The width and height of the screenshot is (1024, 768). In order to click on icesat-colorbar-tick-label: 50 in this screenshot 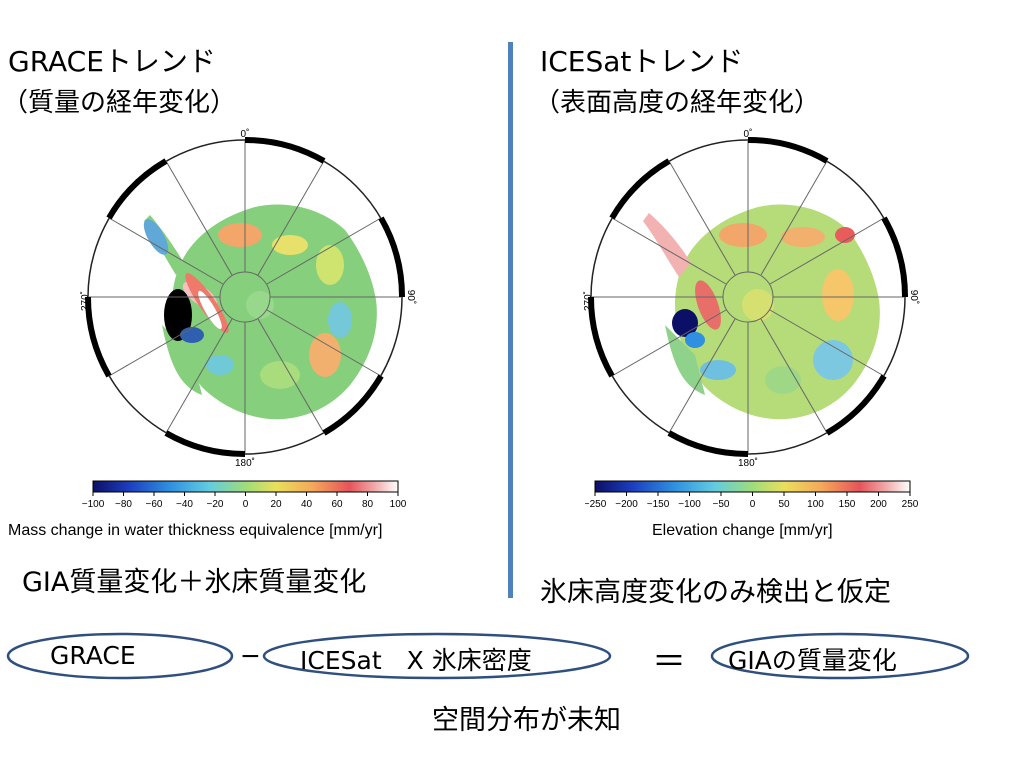, I will do `click(784, 504)`.